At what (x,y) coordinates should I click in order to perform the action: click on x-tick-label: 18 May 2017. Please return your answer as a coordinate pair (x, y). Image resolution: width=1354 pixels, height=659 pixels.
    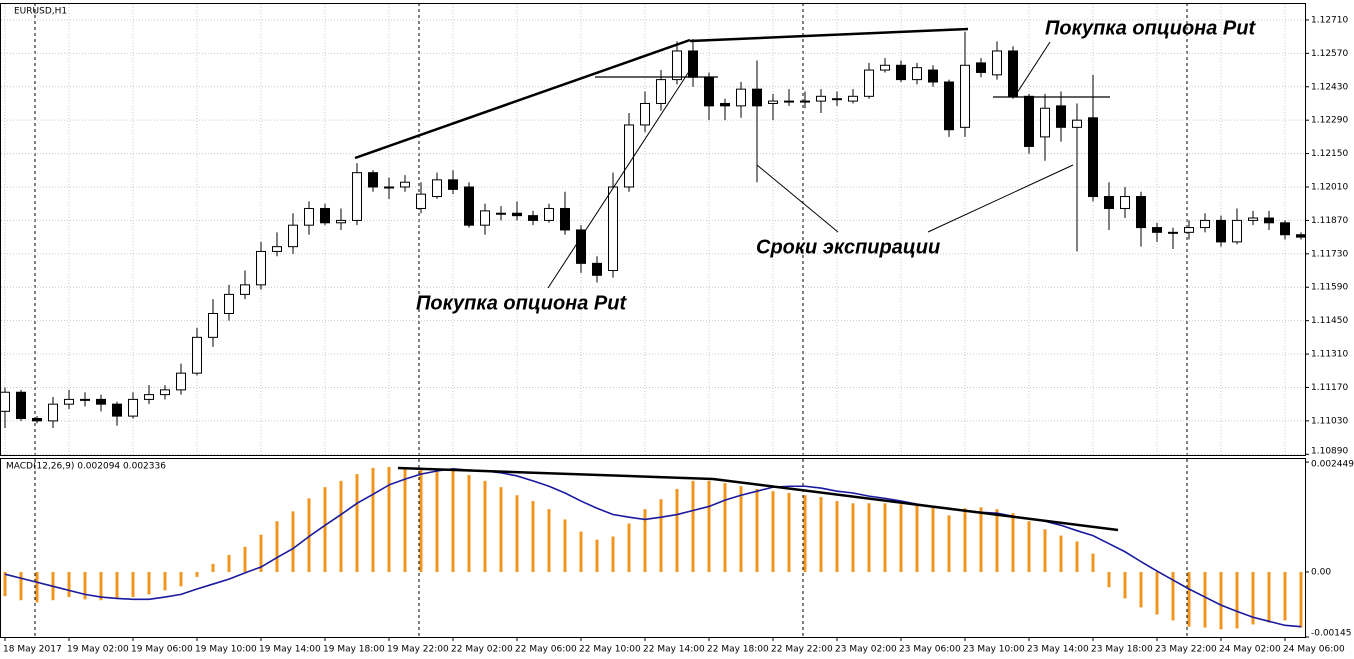
    Looking at the image, I should click on (32, 650).